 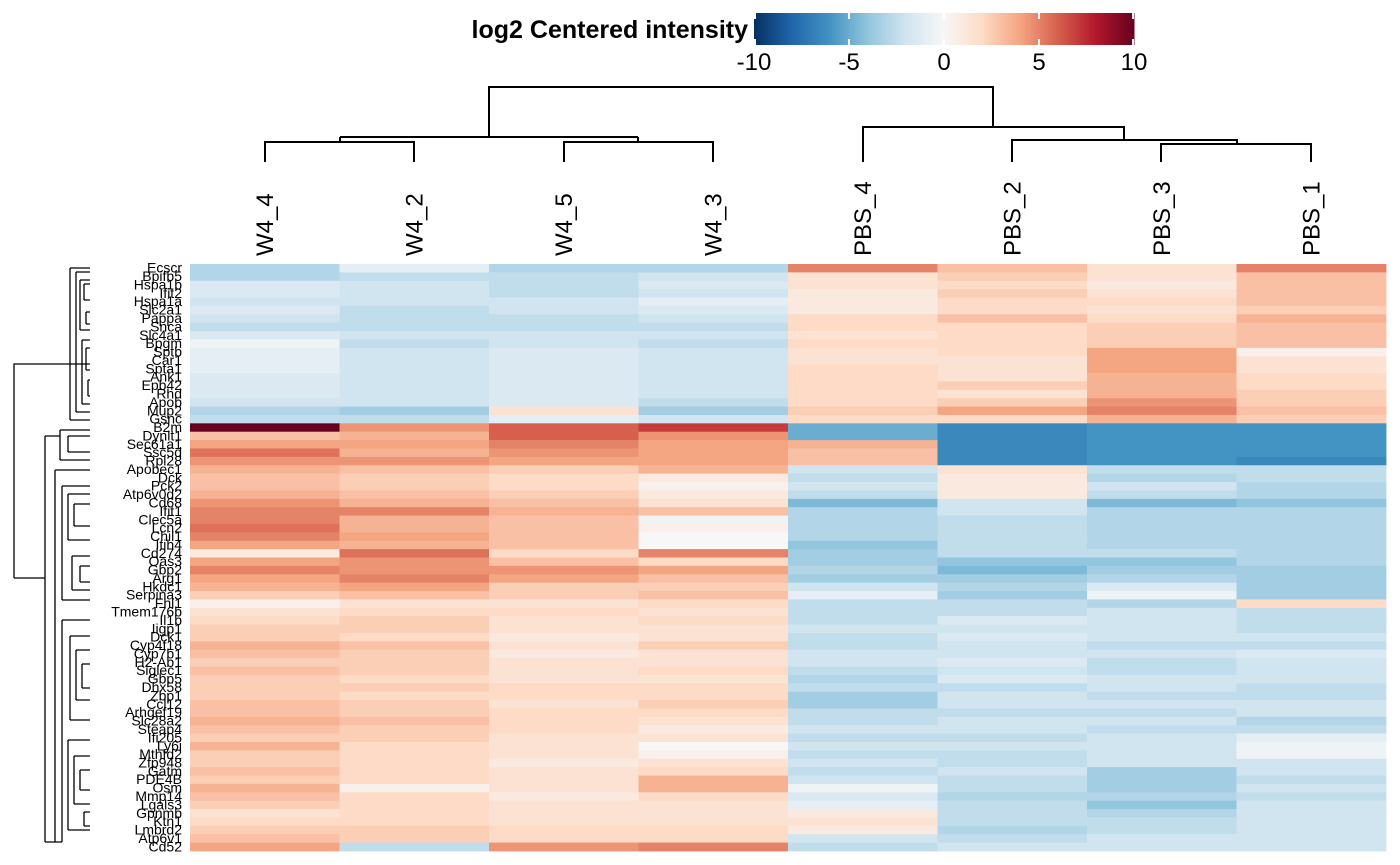 What do you see at coordinates (160, 838) in the screenshot?
I see `row-label: Atp6v1` at bounding box center [160, 838].